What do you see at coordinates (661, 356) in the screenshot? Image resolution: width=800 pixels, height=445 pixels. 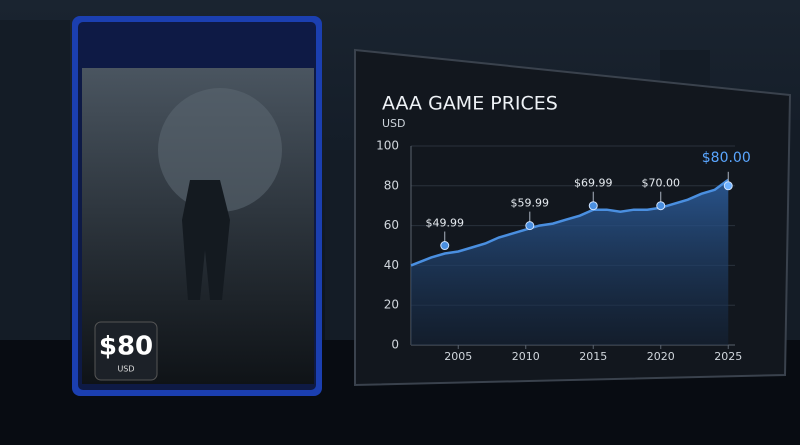 I see `x-tick-label: 2020` at bounding box center [661, 356].